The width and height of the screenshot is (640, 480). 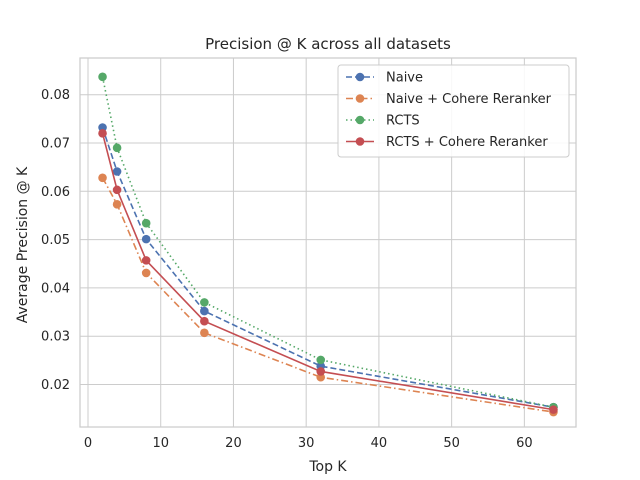 What do you see at coordinates (404, 78) in the screenshot?
I see `legend-label: Naive` at bounding box center [404, 78].